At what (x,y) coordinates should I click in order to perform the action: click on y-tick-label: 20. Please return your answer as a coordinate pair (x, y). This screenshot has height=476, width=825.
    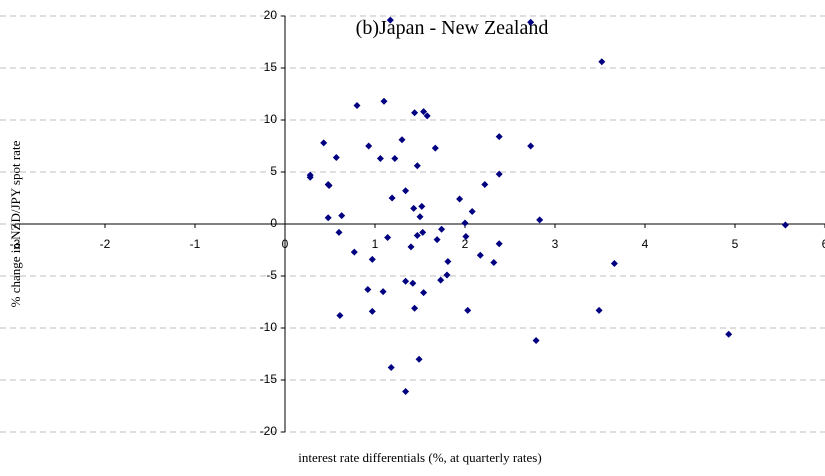
    Looking at the image, I should click on (271, 15).